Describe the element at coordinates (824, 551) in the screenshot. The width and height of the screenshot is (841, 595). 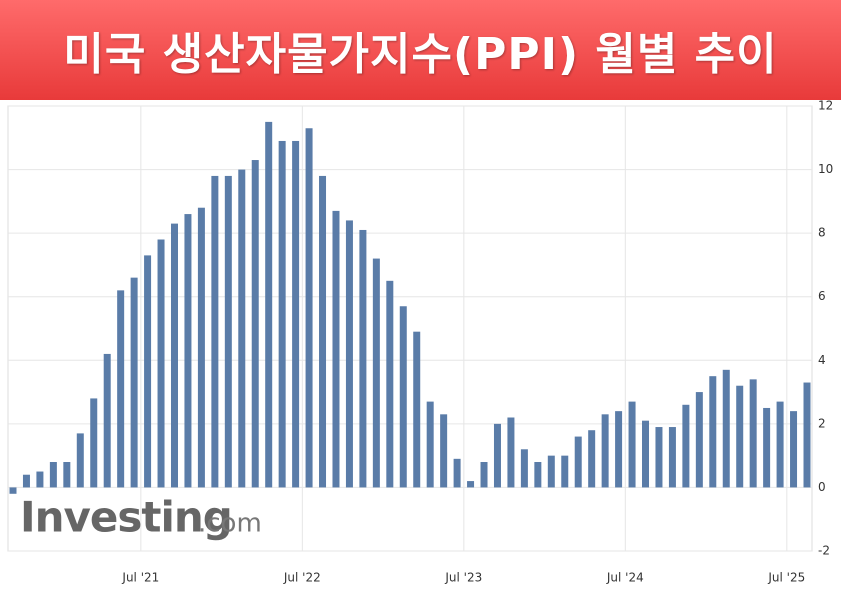
I see `y-tick-label: -2` at that location.